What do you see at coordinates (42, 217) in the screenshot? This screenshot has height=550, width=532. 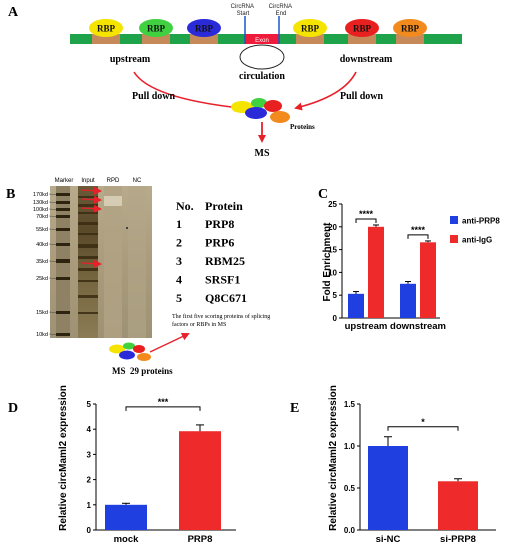 I see `marker-label: 70kd` at bounding box center [42, 217].